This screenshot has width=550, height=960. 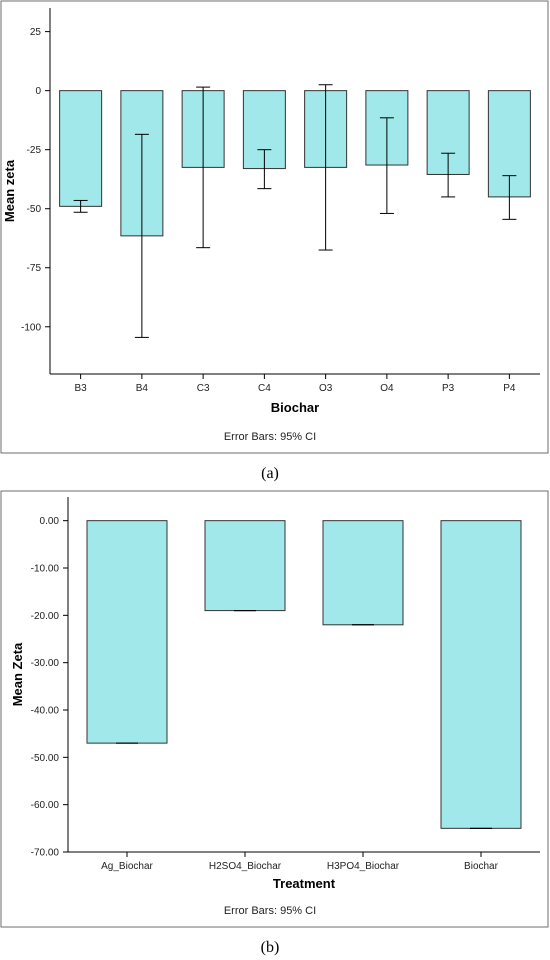 What do you see at coordinates (81, 148) in the screenshot?
I see `chart-a-bar-b3` at bounding box center [81, 148].